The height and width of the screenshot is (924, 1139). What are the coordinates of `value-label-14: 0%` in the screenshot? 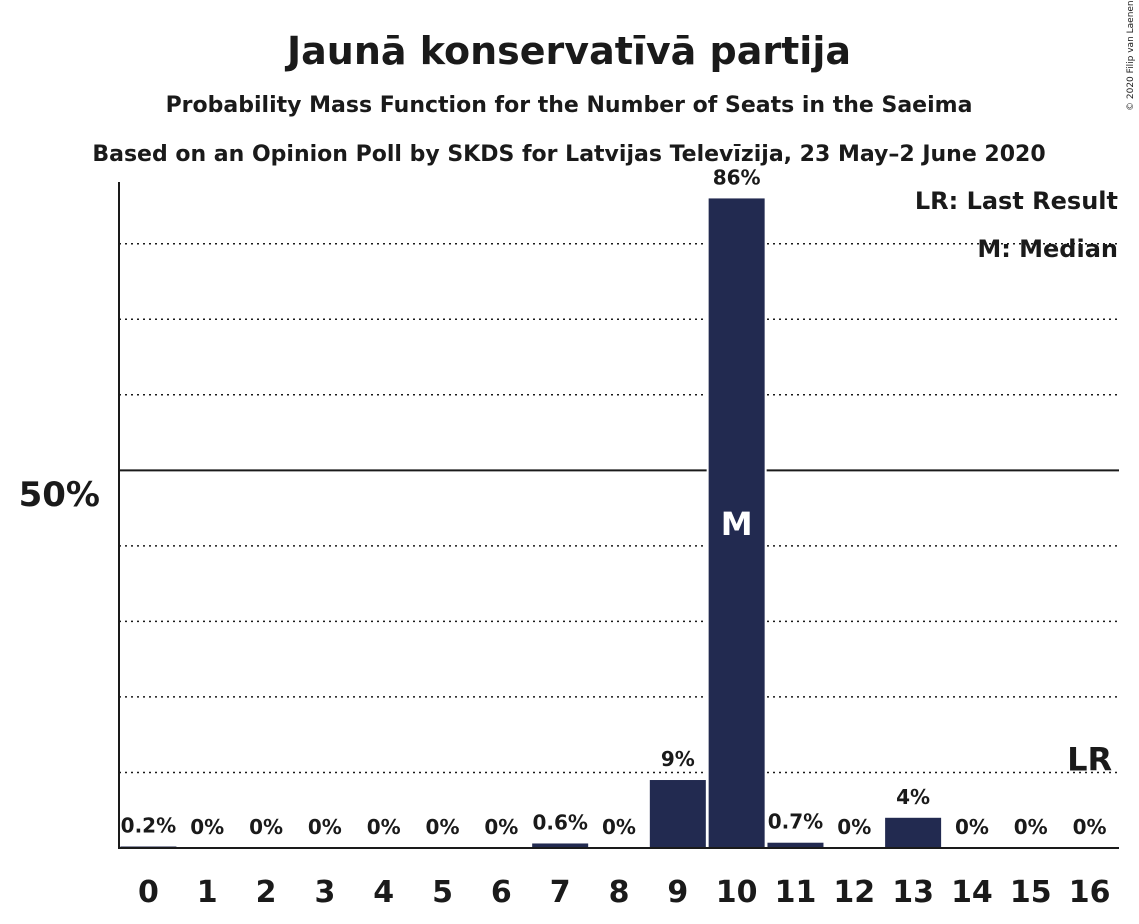 It's located at (972, 827).